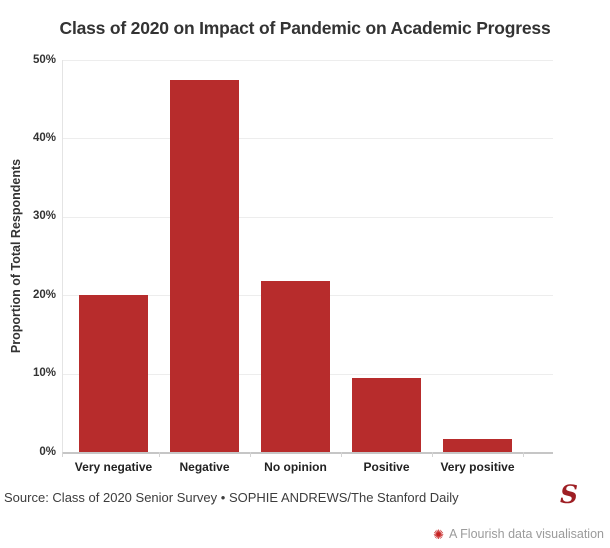  Describe the element at coordinates (295, 366) in the screenshot. I see `bar-no-opinion` at that location.